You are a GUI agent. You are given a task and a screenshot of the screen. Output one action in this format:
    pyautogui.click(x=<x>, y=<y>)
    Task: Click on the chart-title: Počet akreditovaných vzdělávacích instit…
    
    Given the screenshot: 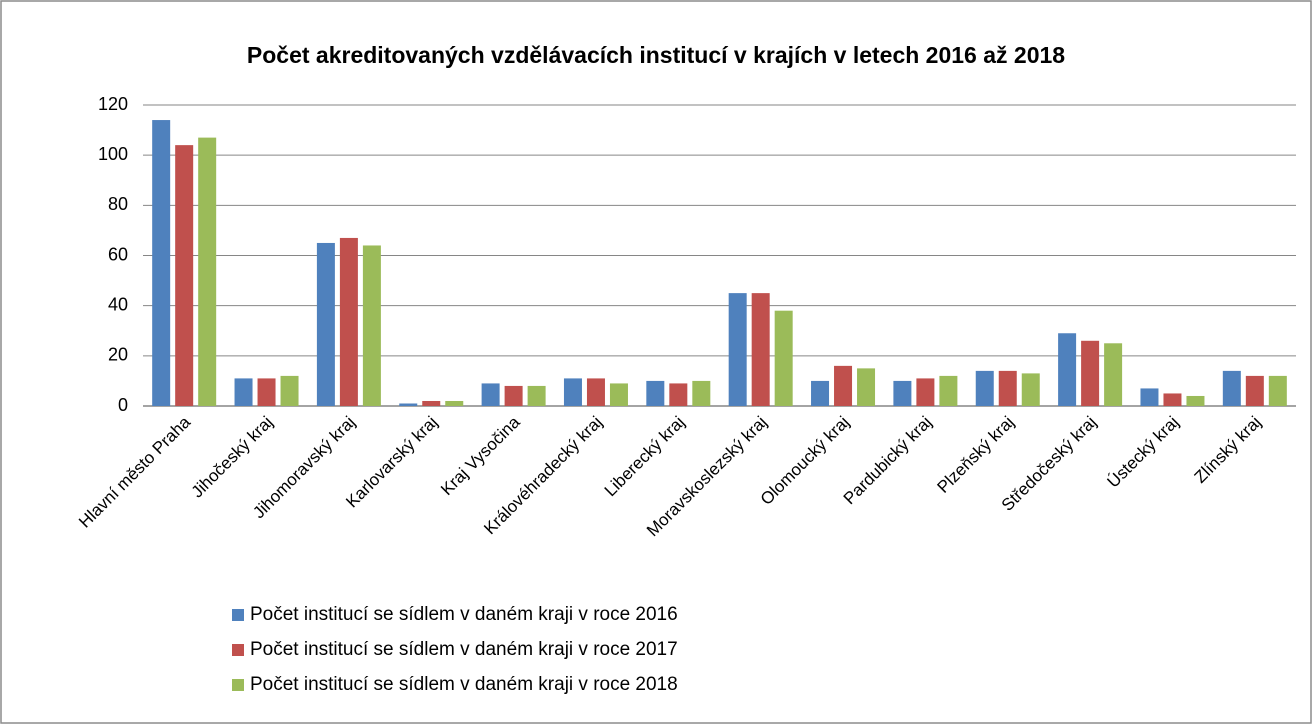 What is the action you would take?
    pyautogui.click(x=656, y=55)
    